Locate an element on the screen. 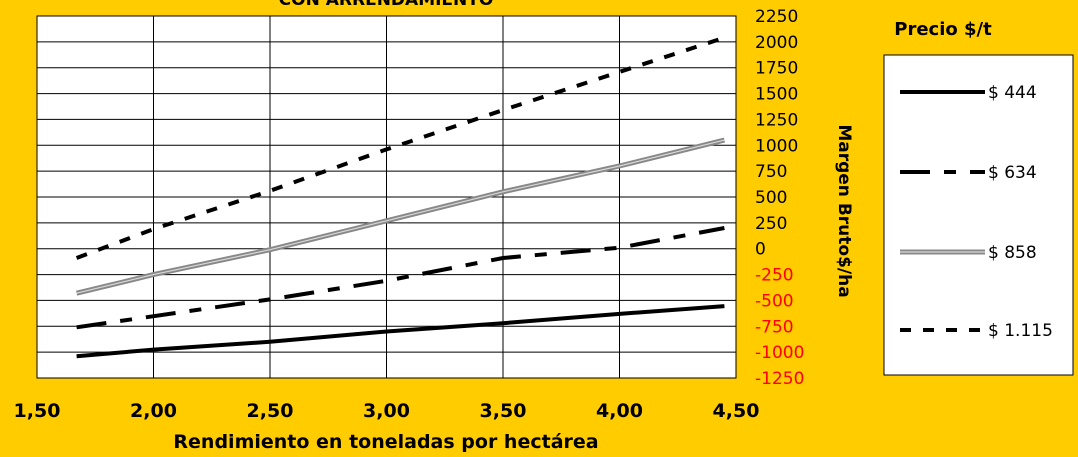  y-tick-label: -250 is located at coordinates (774, 276).